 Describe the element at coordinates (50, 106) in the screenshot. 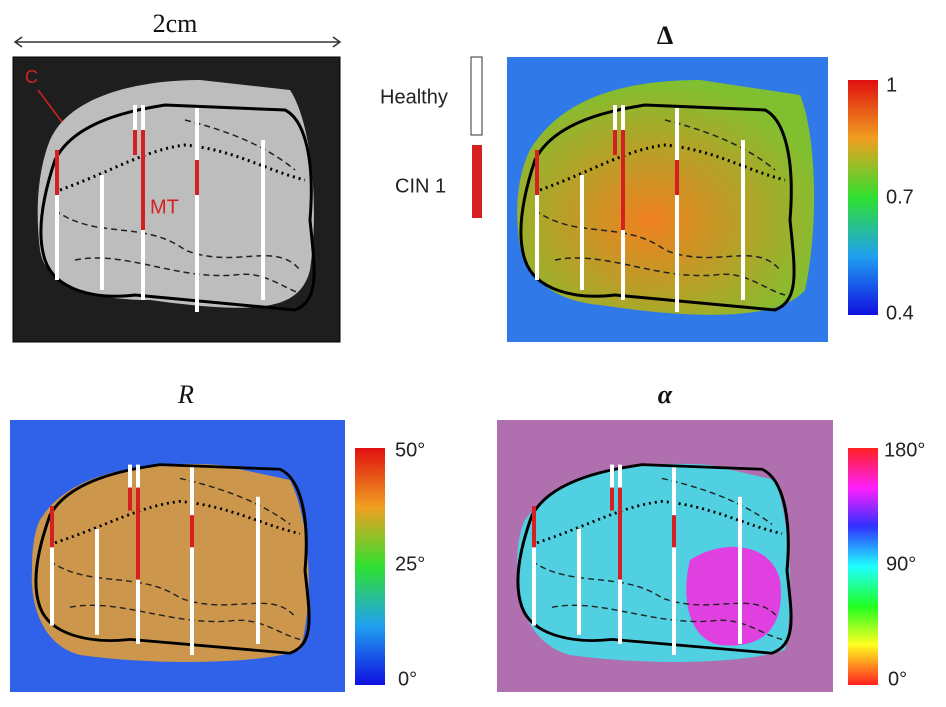

I see `annotation-arrow` at that location.